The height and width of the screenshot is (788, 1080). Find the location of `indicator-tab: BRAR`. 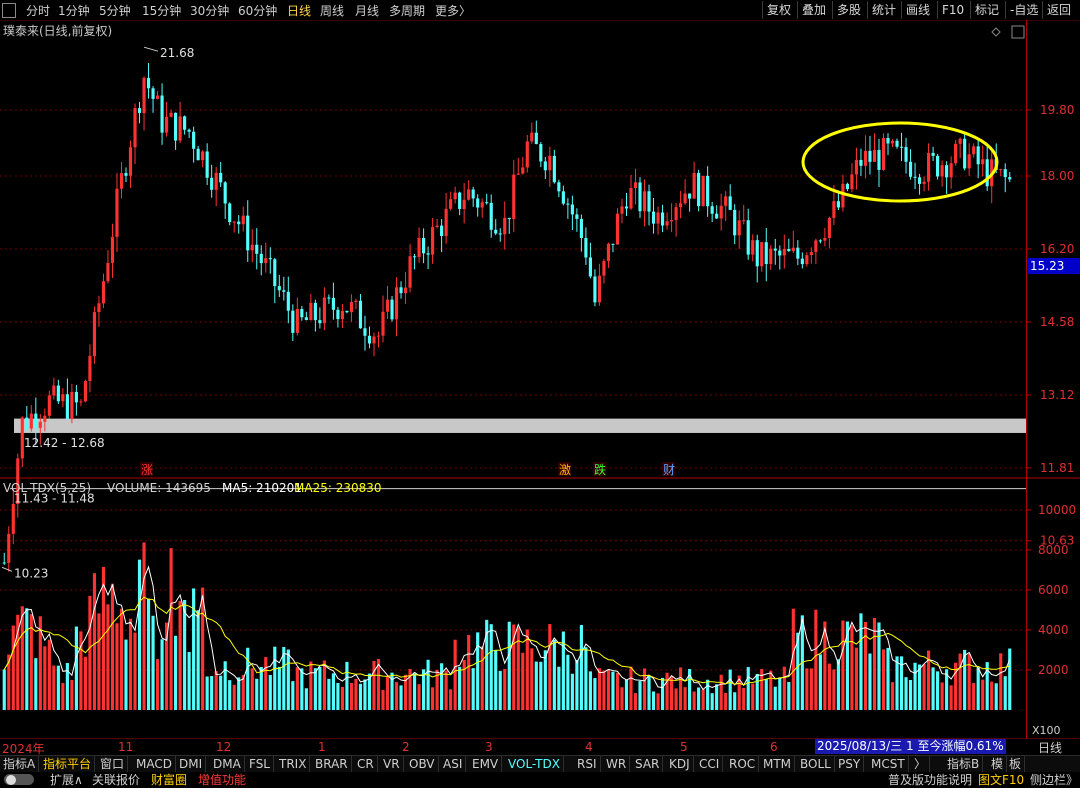

indicator-tab: BRAR is located at coordinates (332, 764).